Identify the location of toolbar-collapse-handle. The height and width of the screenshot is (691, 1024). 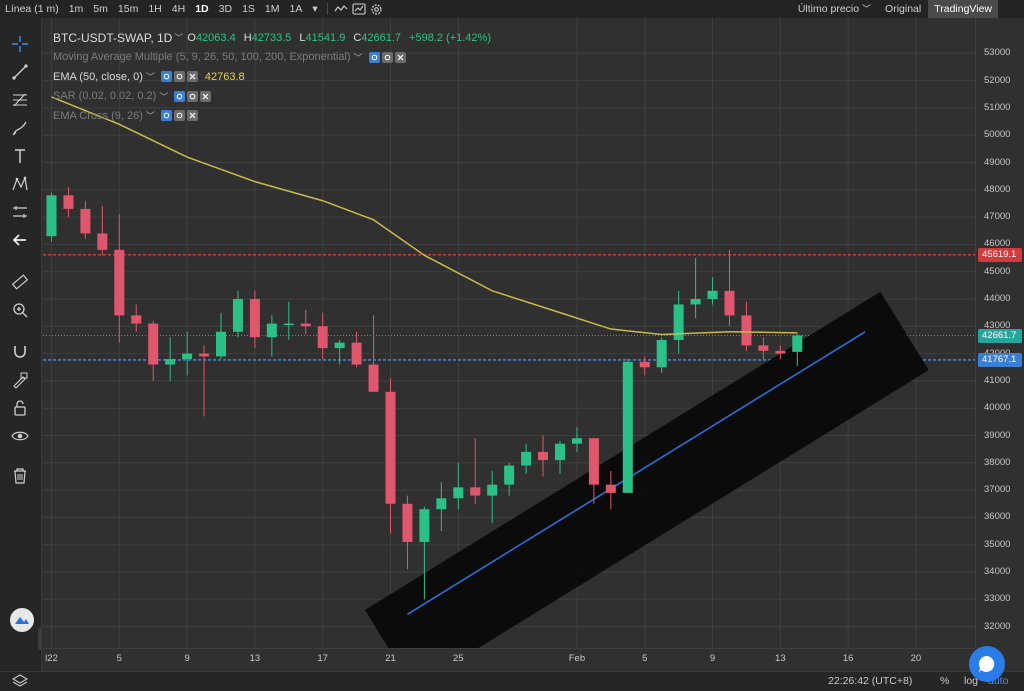
(40, 639).